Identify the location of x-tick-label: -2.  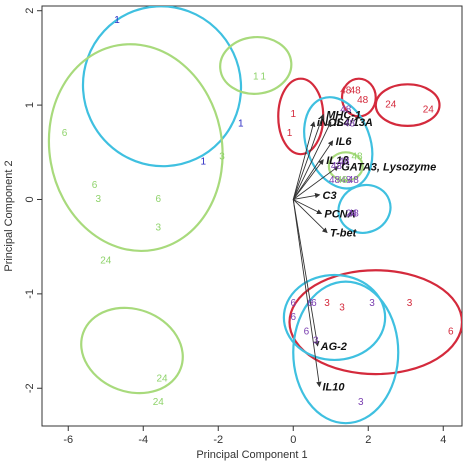
(218, 440).